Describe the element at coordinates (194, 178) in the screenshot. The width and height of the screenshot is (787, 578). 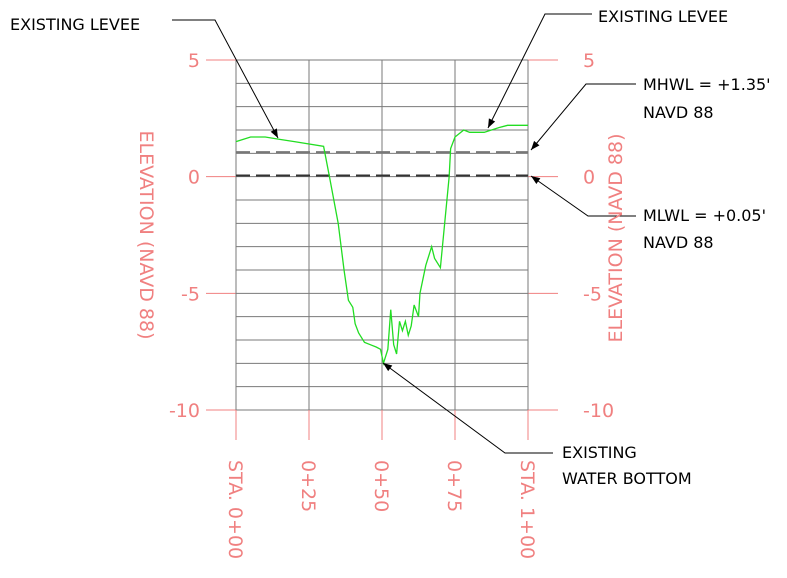
I see `y-tick-label-left: 0` at that location.